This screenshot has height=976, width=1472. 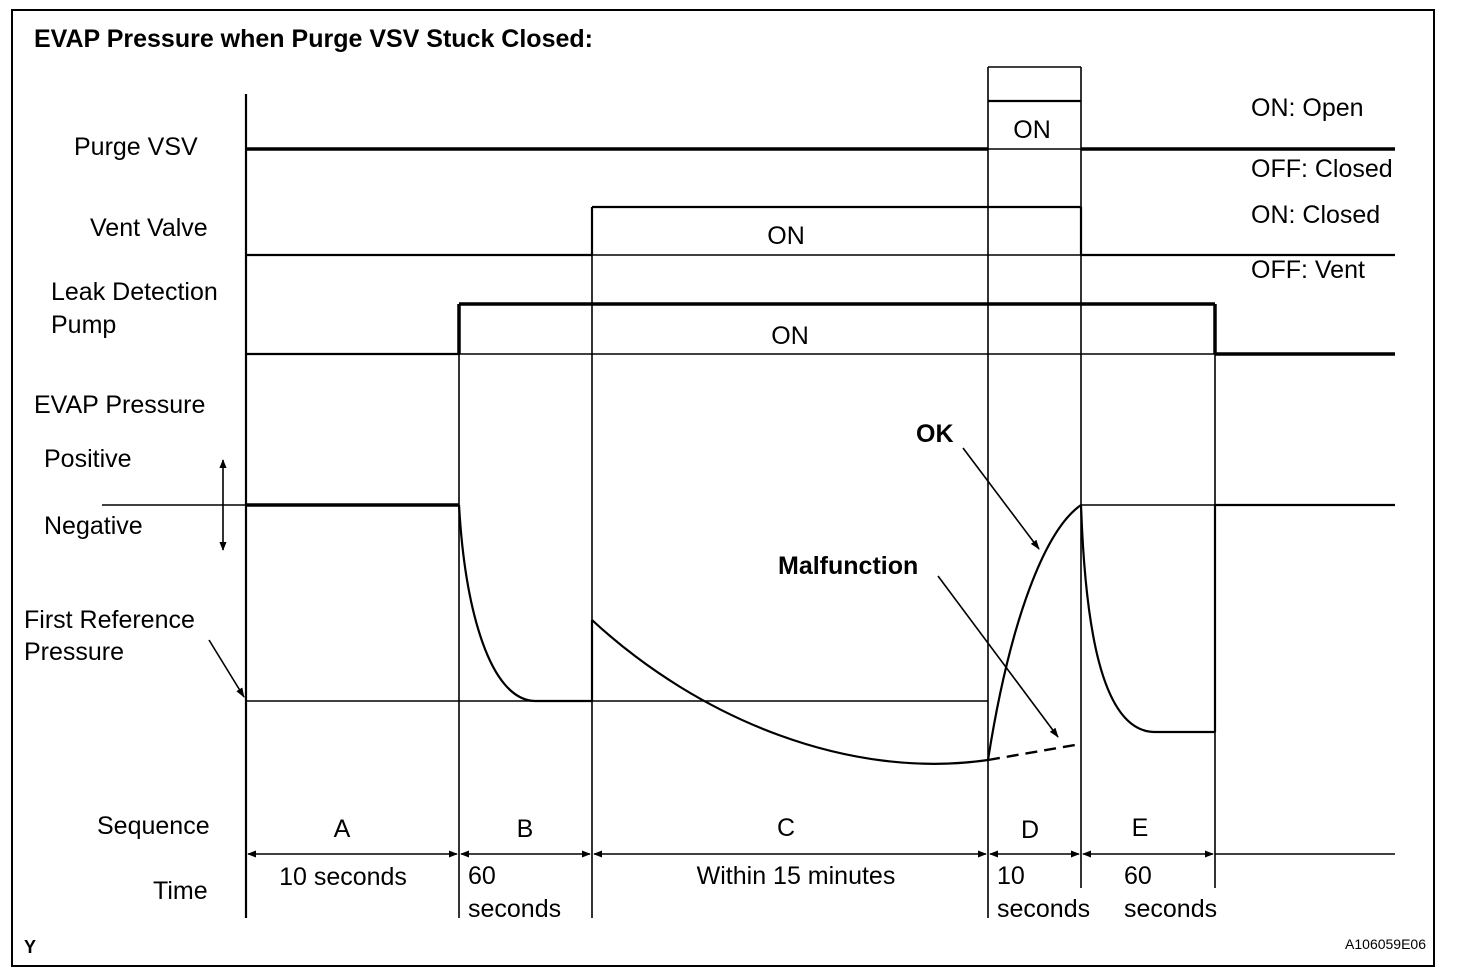 I want to click on ok-label: OK, so click(x=935, y=434).